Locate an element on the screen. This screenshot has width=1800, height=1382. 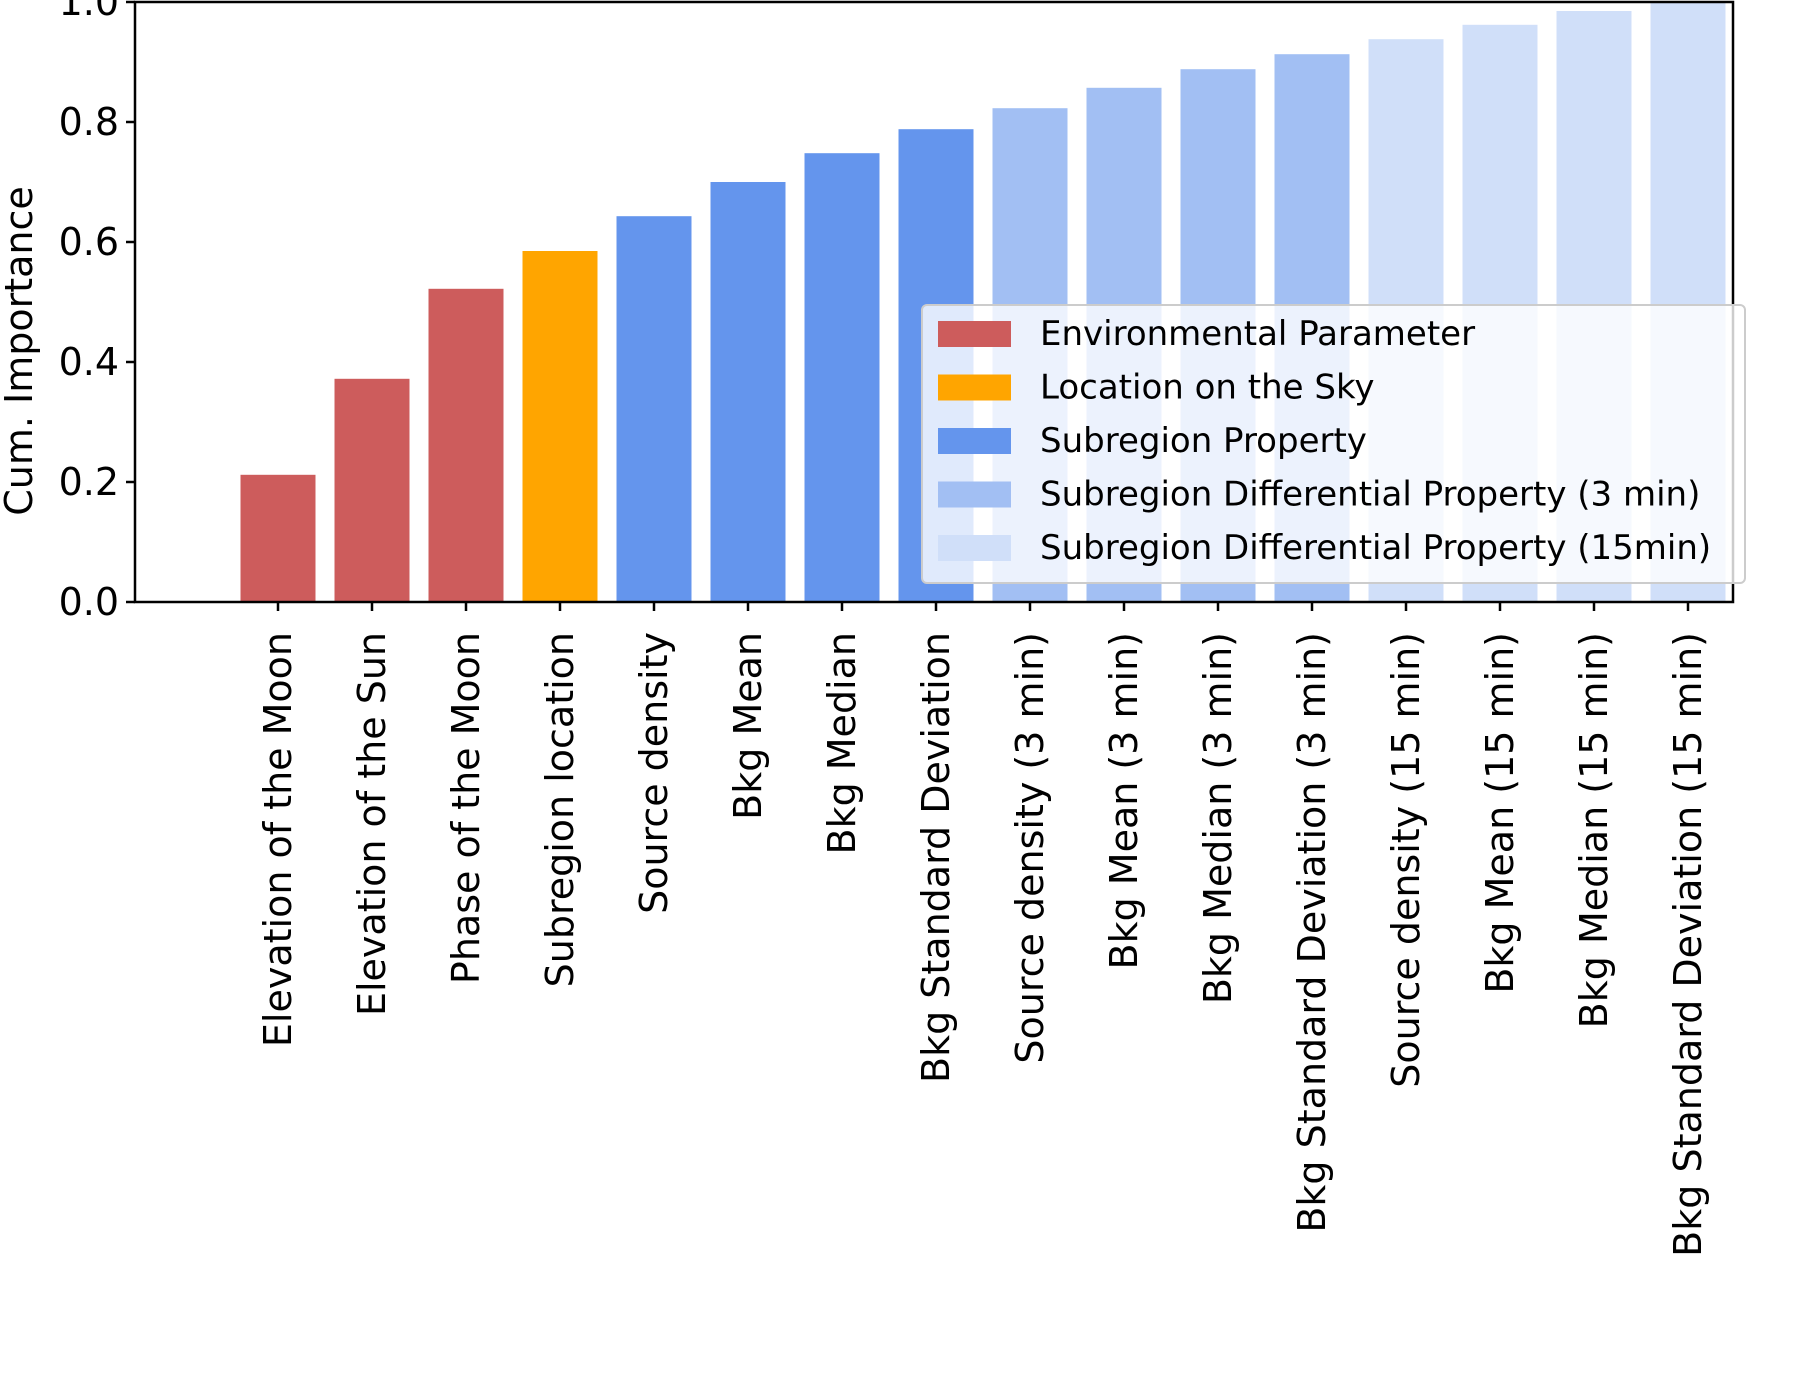
x-tick-label: Source density (3 min) is located at coordinates (1030, 848).